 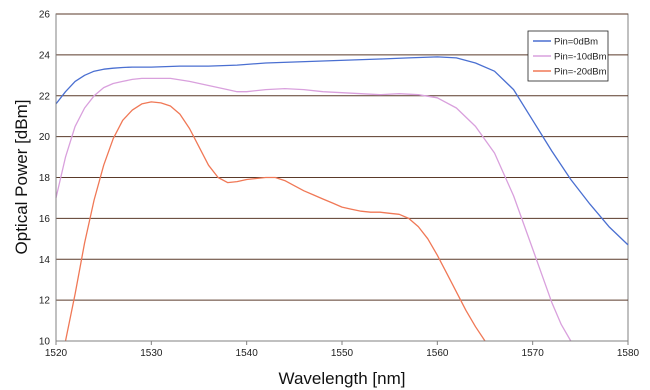 I want to click on legend: Pin=0dBm Pin=-10dBm Pin=-20dBm, so click(x=568, y=56).